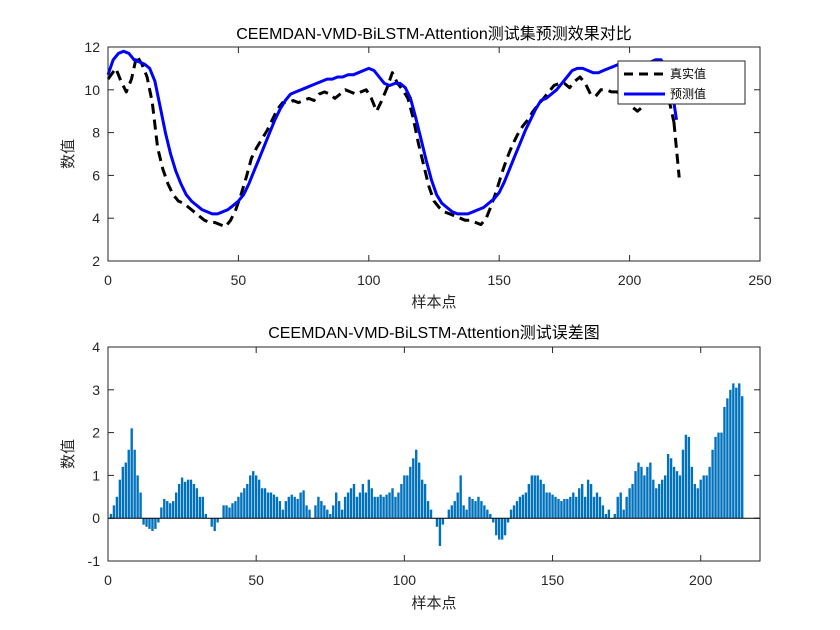 This screenshot has height=630, width=840. Describe the element at coordinates (92, 154) in the screenshot. I see `chart1-y-tick-labels: 2 4 6 8 10 12` at that location.